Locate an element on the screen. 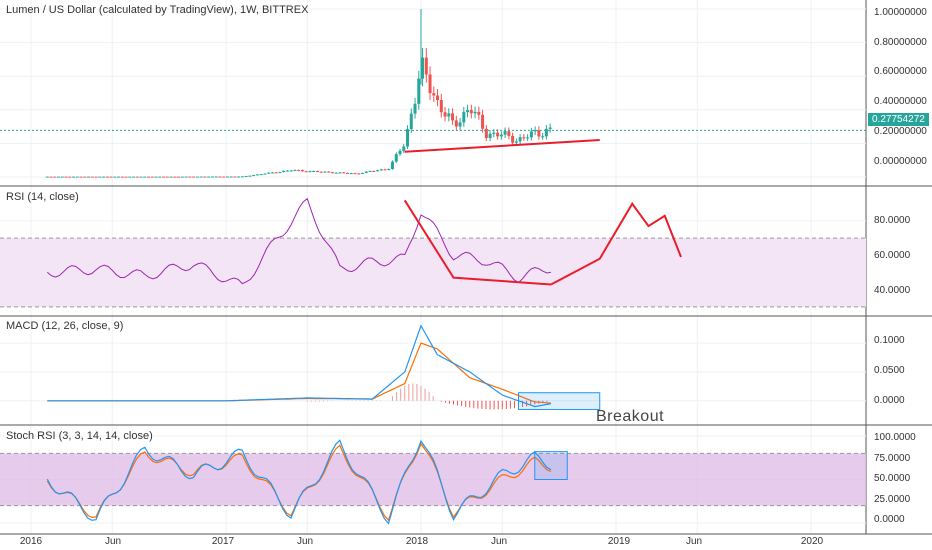 This screenshot has width=932, height=550. x-axis-label: 2018 is located at coordinates (417, 541).